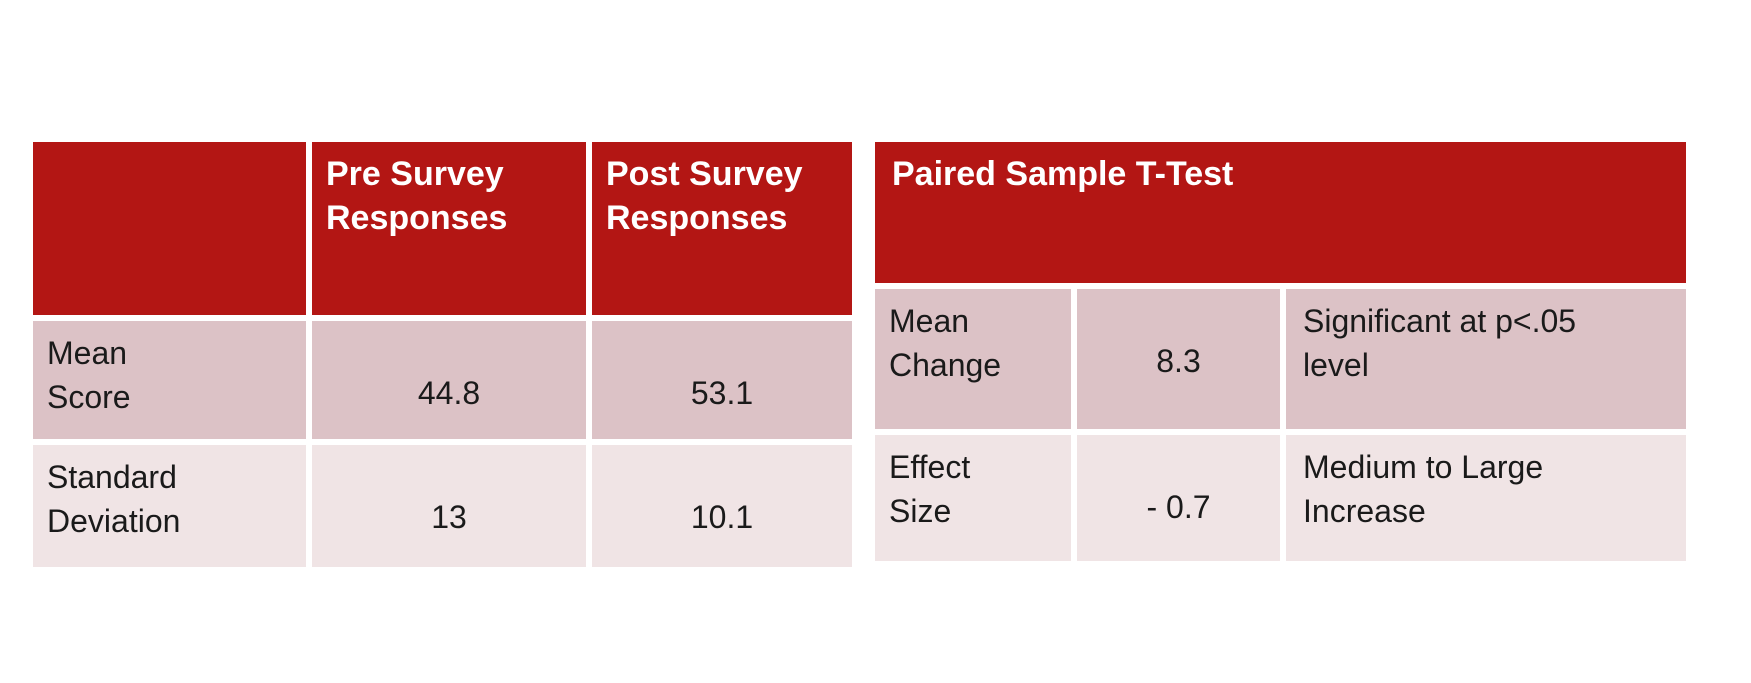 The height and width of the screenshot is (683, 1751). Describe the element at coordinates (169, 506) in the screenshot. I see `row-label-standard-deviation: Standard Deviation` at that location.